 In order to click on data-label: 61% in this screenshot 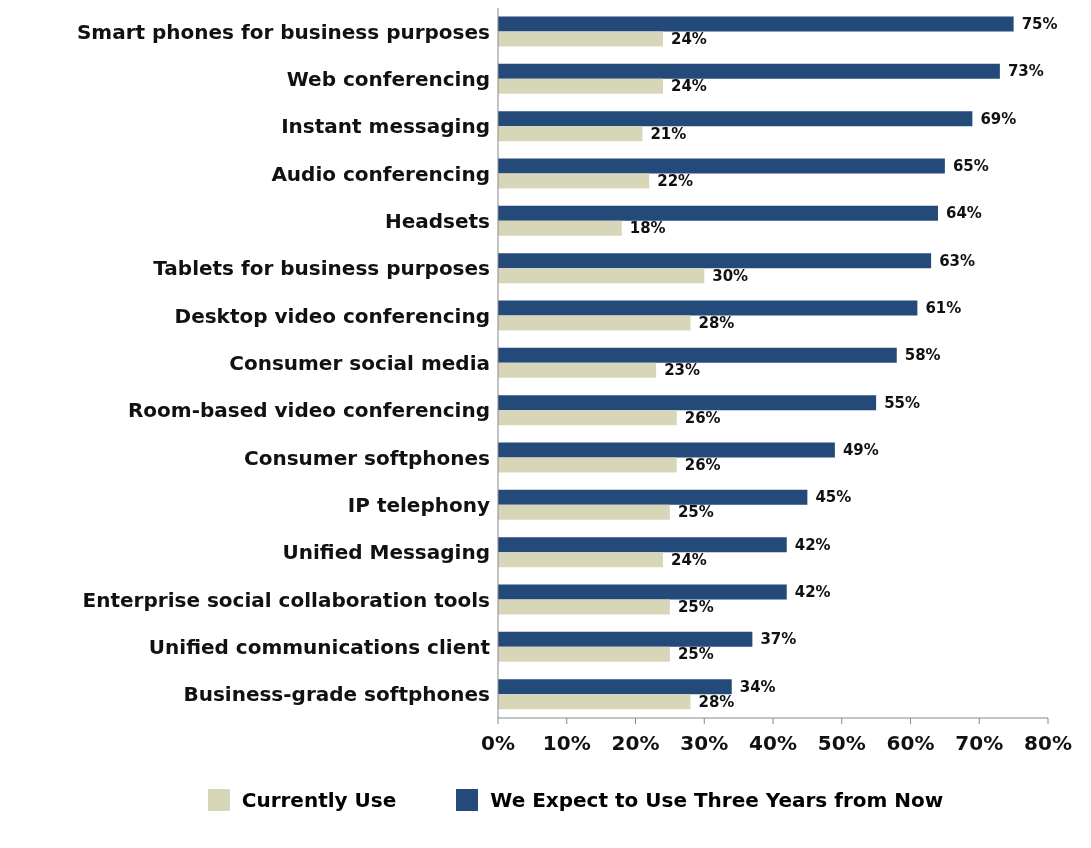, I will do `click(943, 308)`.